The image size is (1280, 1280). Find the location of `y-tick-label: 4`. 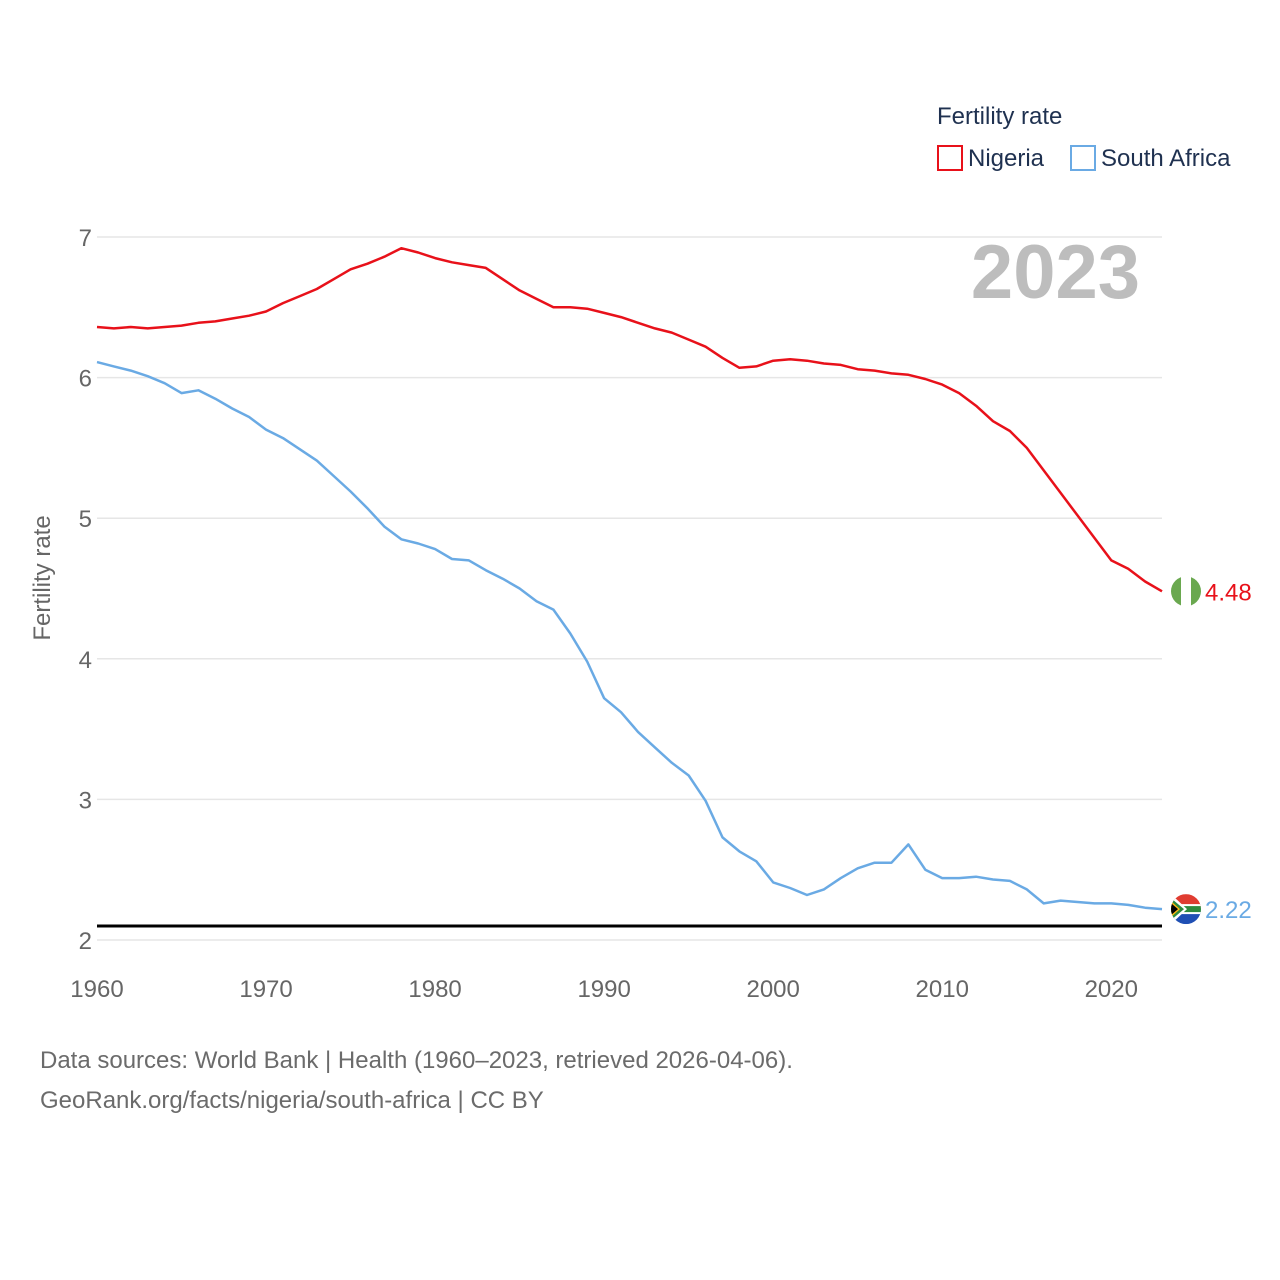

y-tick-label: 4 is located at coordinates (85, 660).